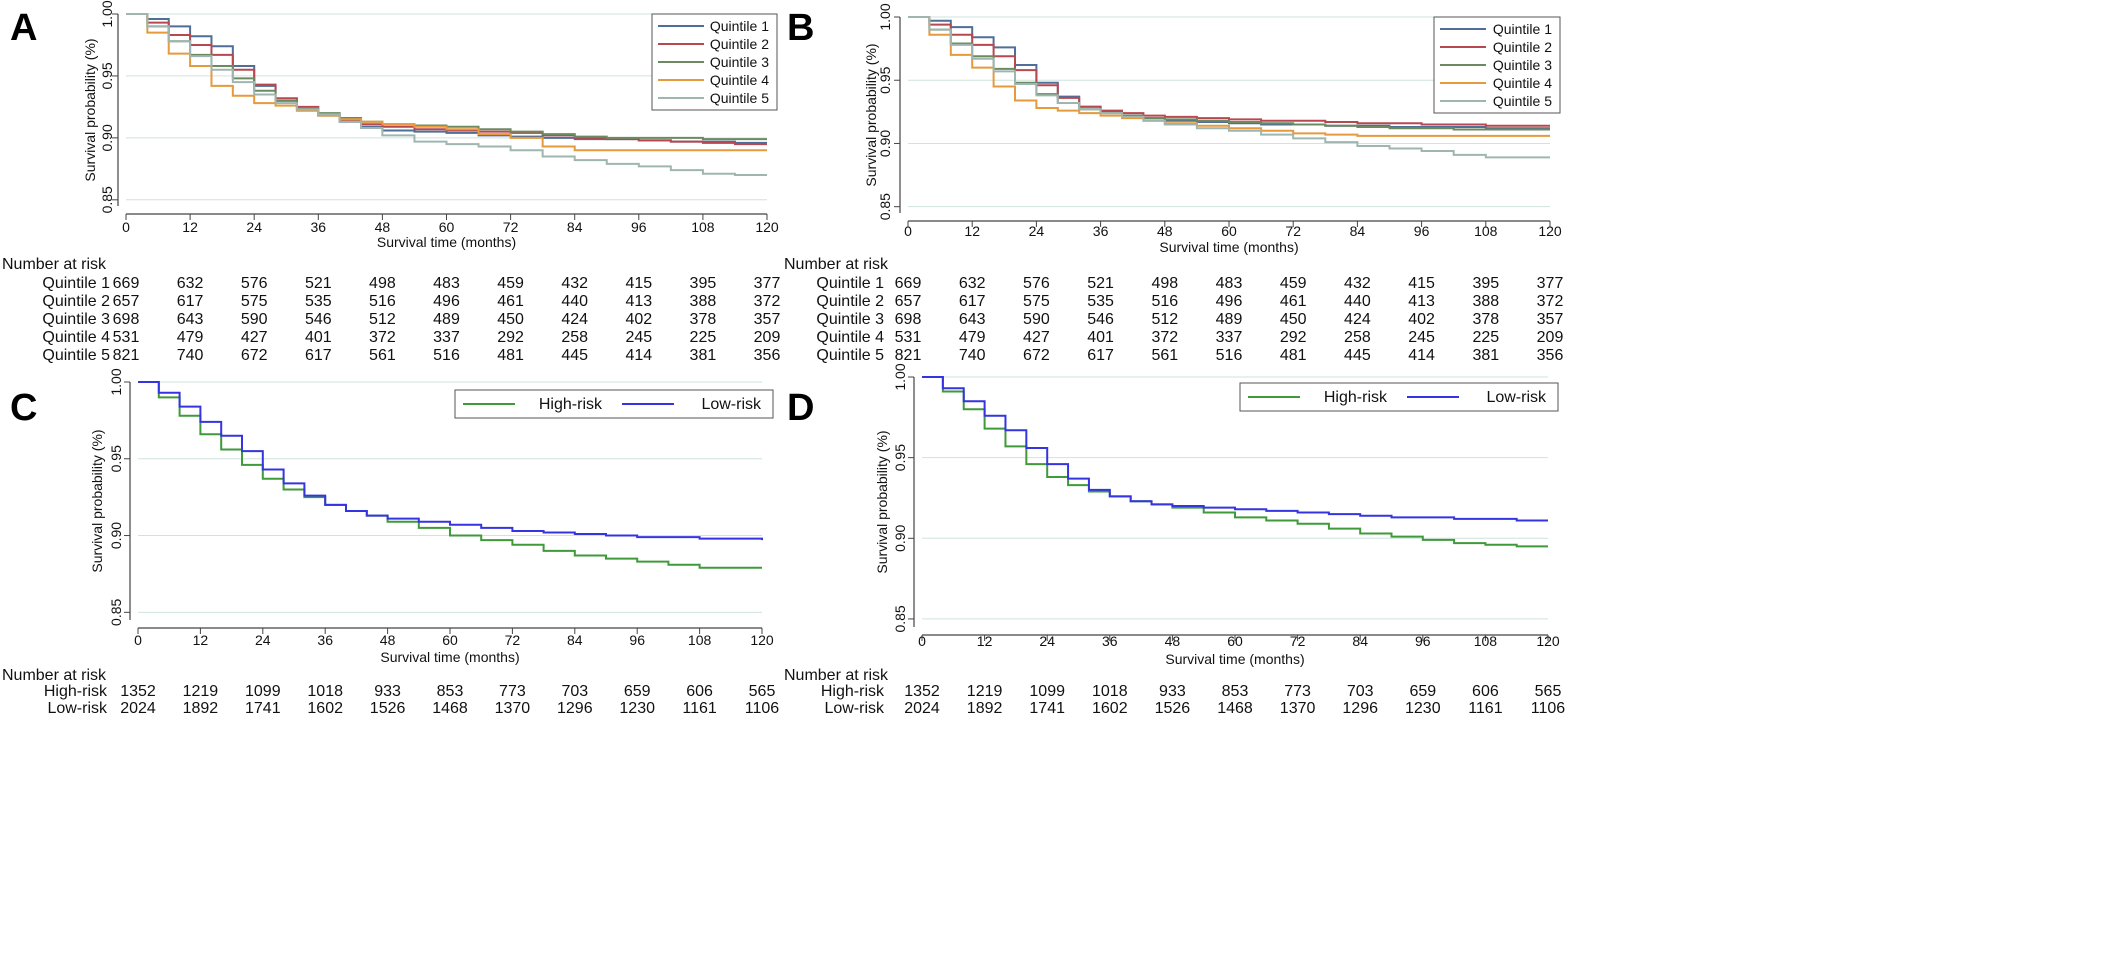  Describe the element at coordinates (767, 283) in the screenshot. I see `risk-cell: 377` at that location.